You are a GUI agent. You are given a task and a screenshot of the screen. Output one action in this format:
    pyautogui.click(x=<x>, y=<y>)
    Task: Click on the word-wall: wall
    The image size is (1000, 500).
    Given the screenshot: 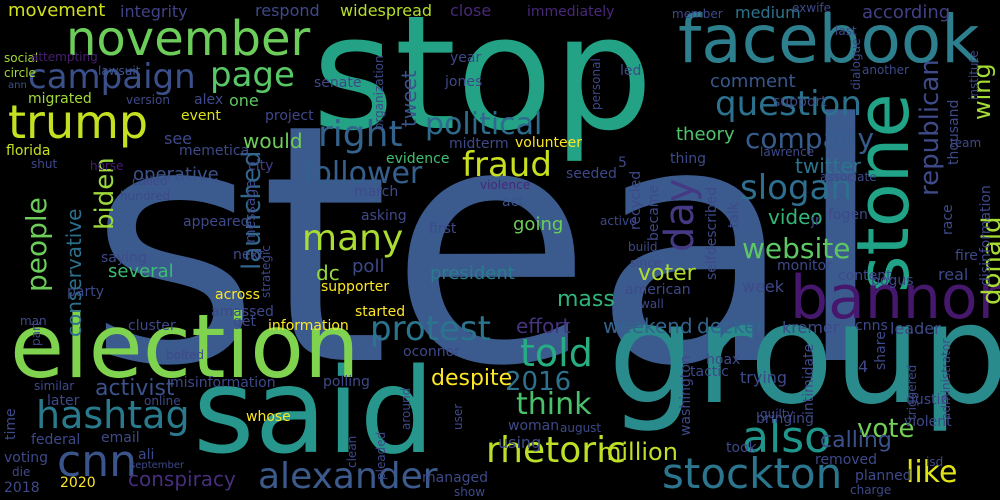 What is the action you would take?
    pyautogui.click(x=652, y=304)
    